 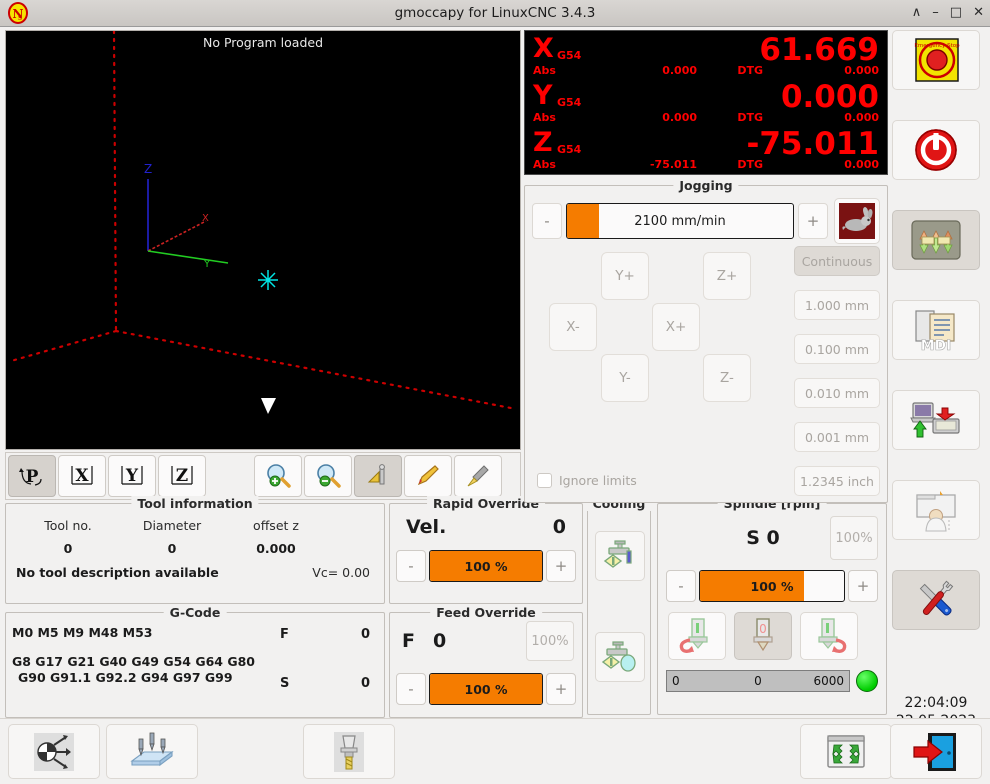 I want to click on offset-z-header: offset z, so click(x=276, y=525).